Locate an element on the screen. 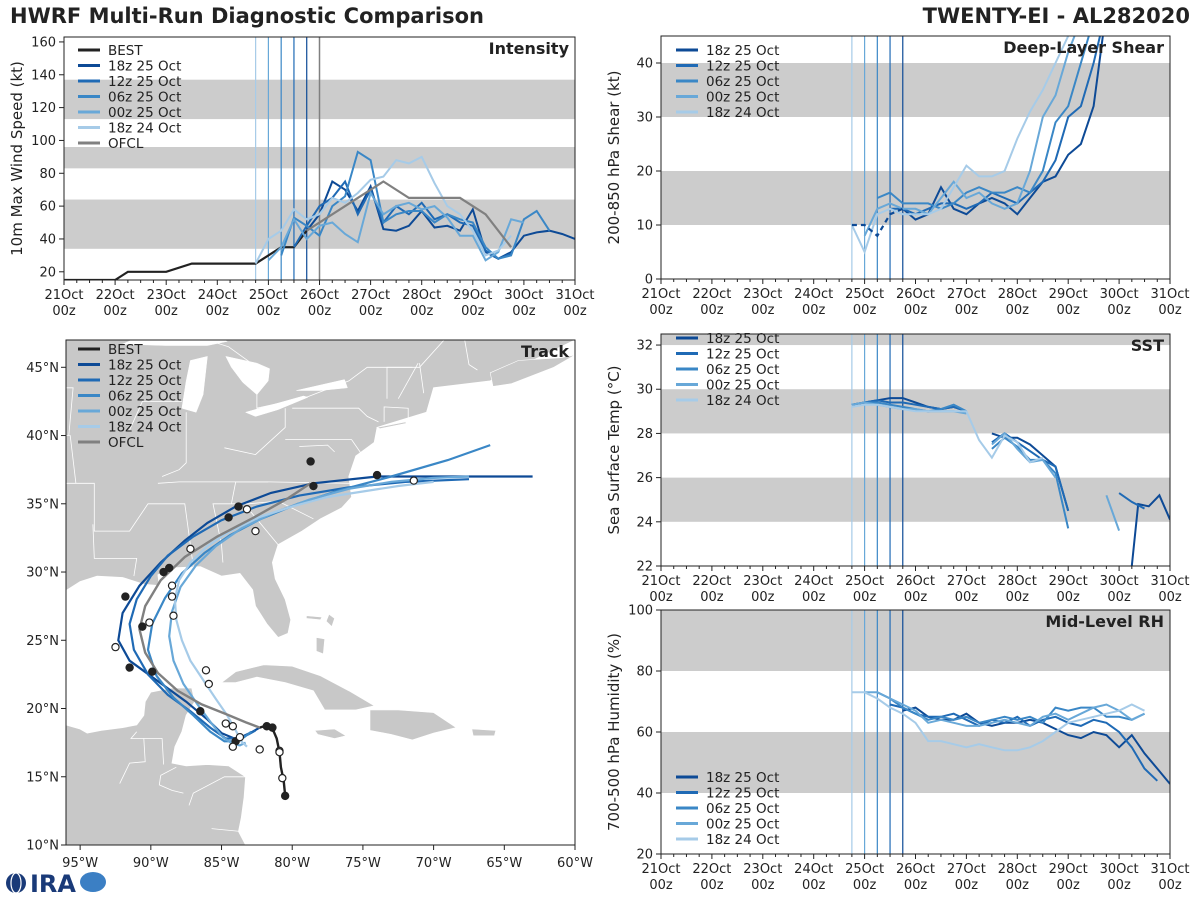 The width and height of the screenshot is (1200, 900). series-line-18z-24-oct is located at coordinates (947, 433).